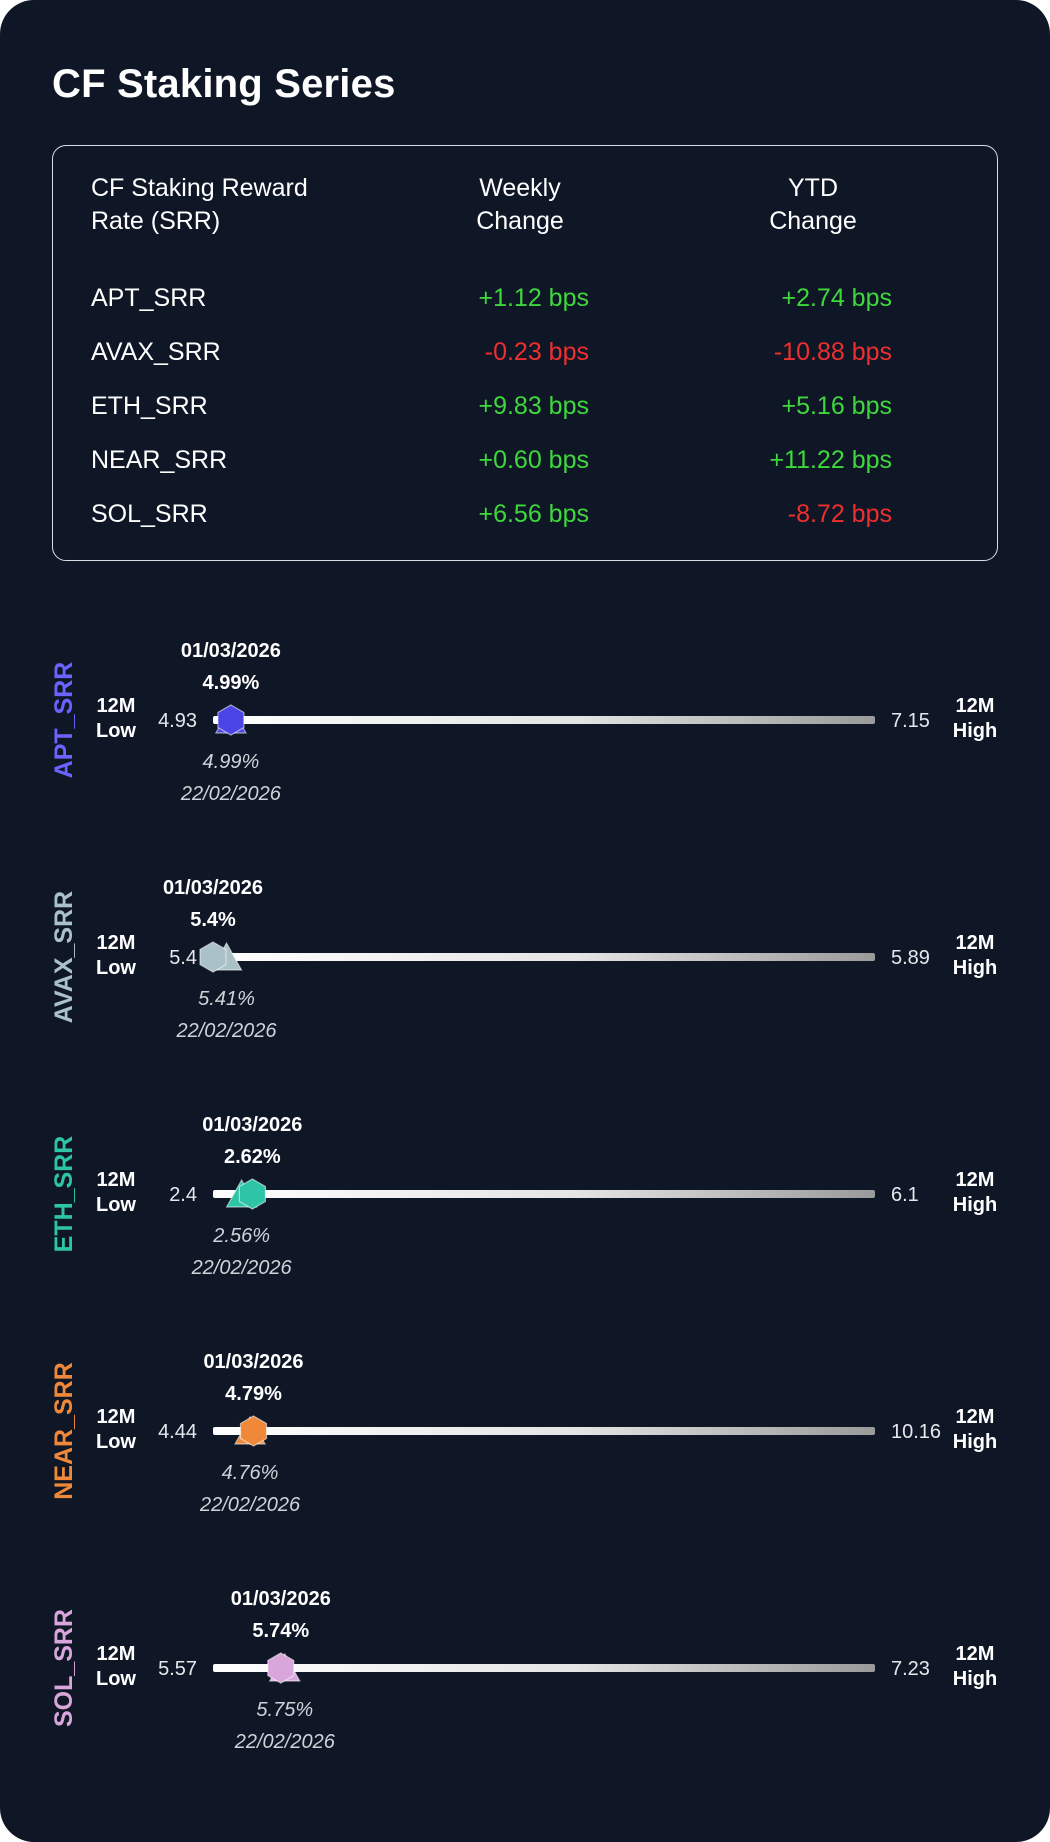 The height and width of the screenshot is (1842, 1050). What do you see at coordinates (64, 1668) in the screenshot?
I see `series-label: SOL_SRR` at bounding box center [64, 1668].